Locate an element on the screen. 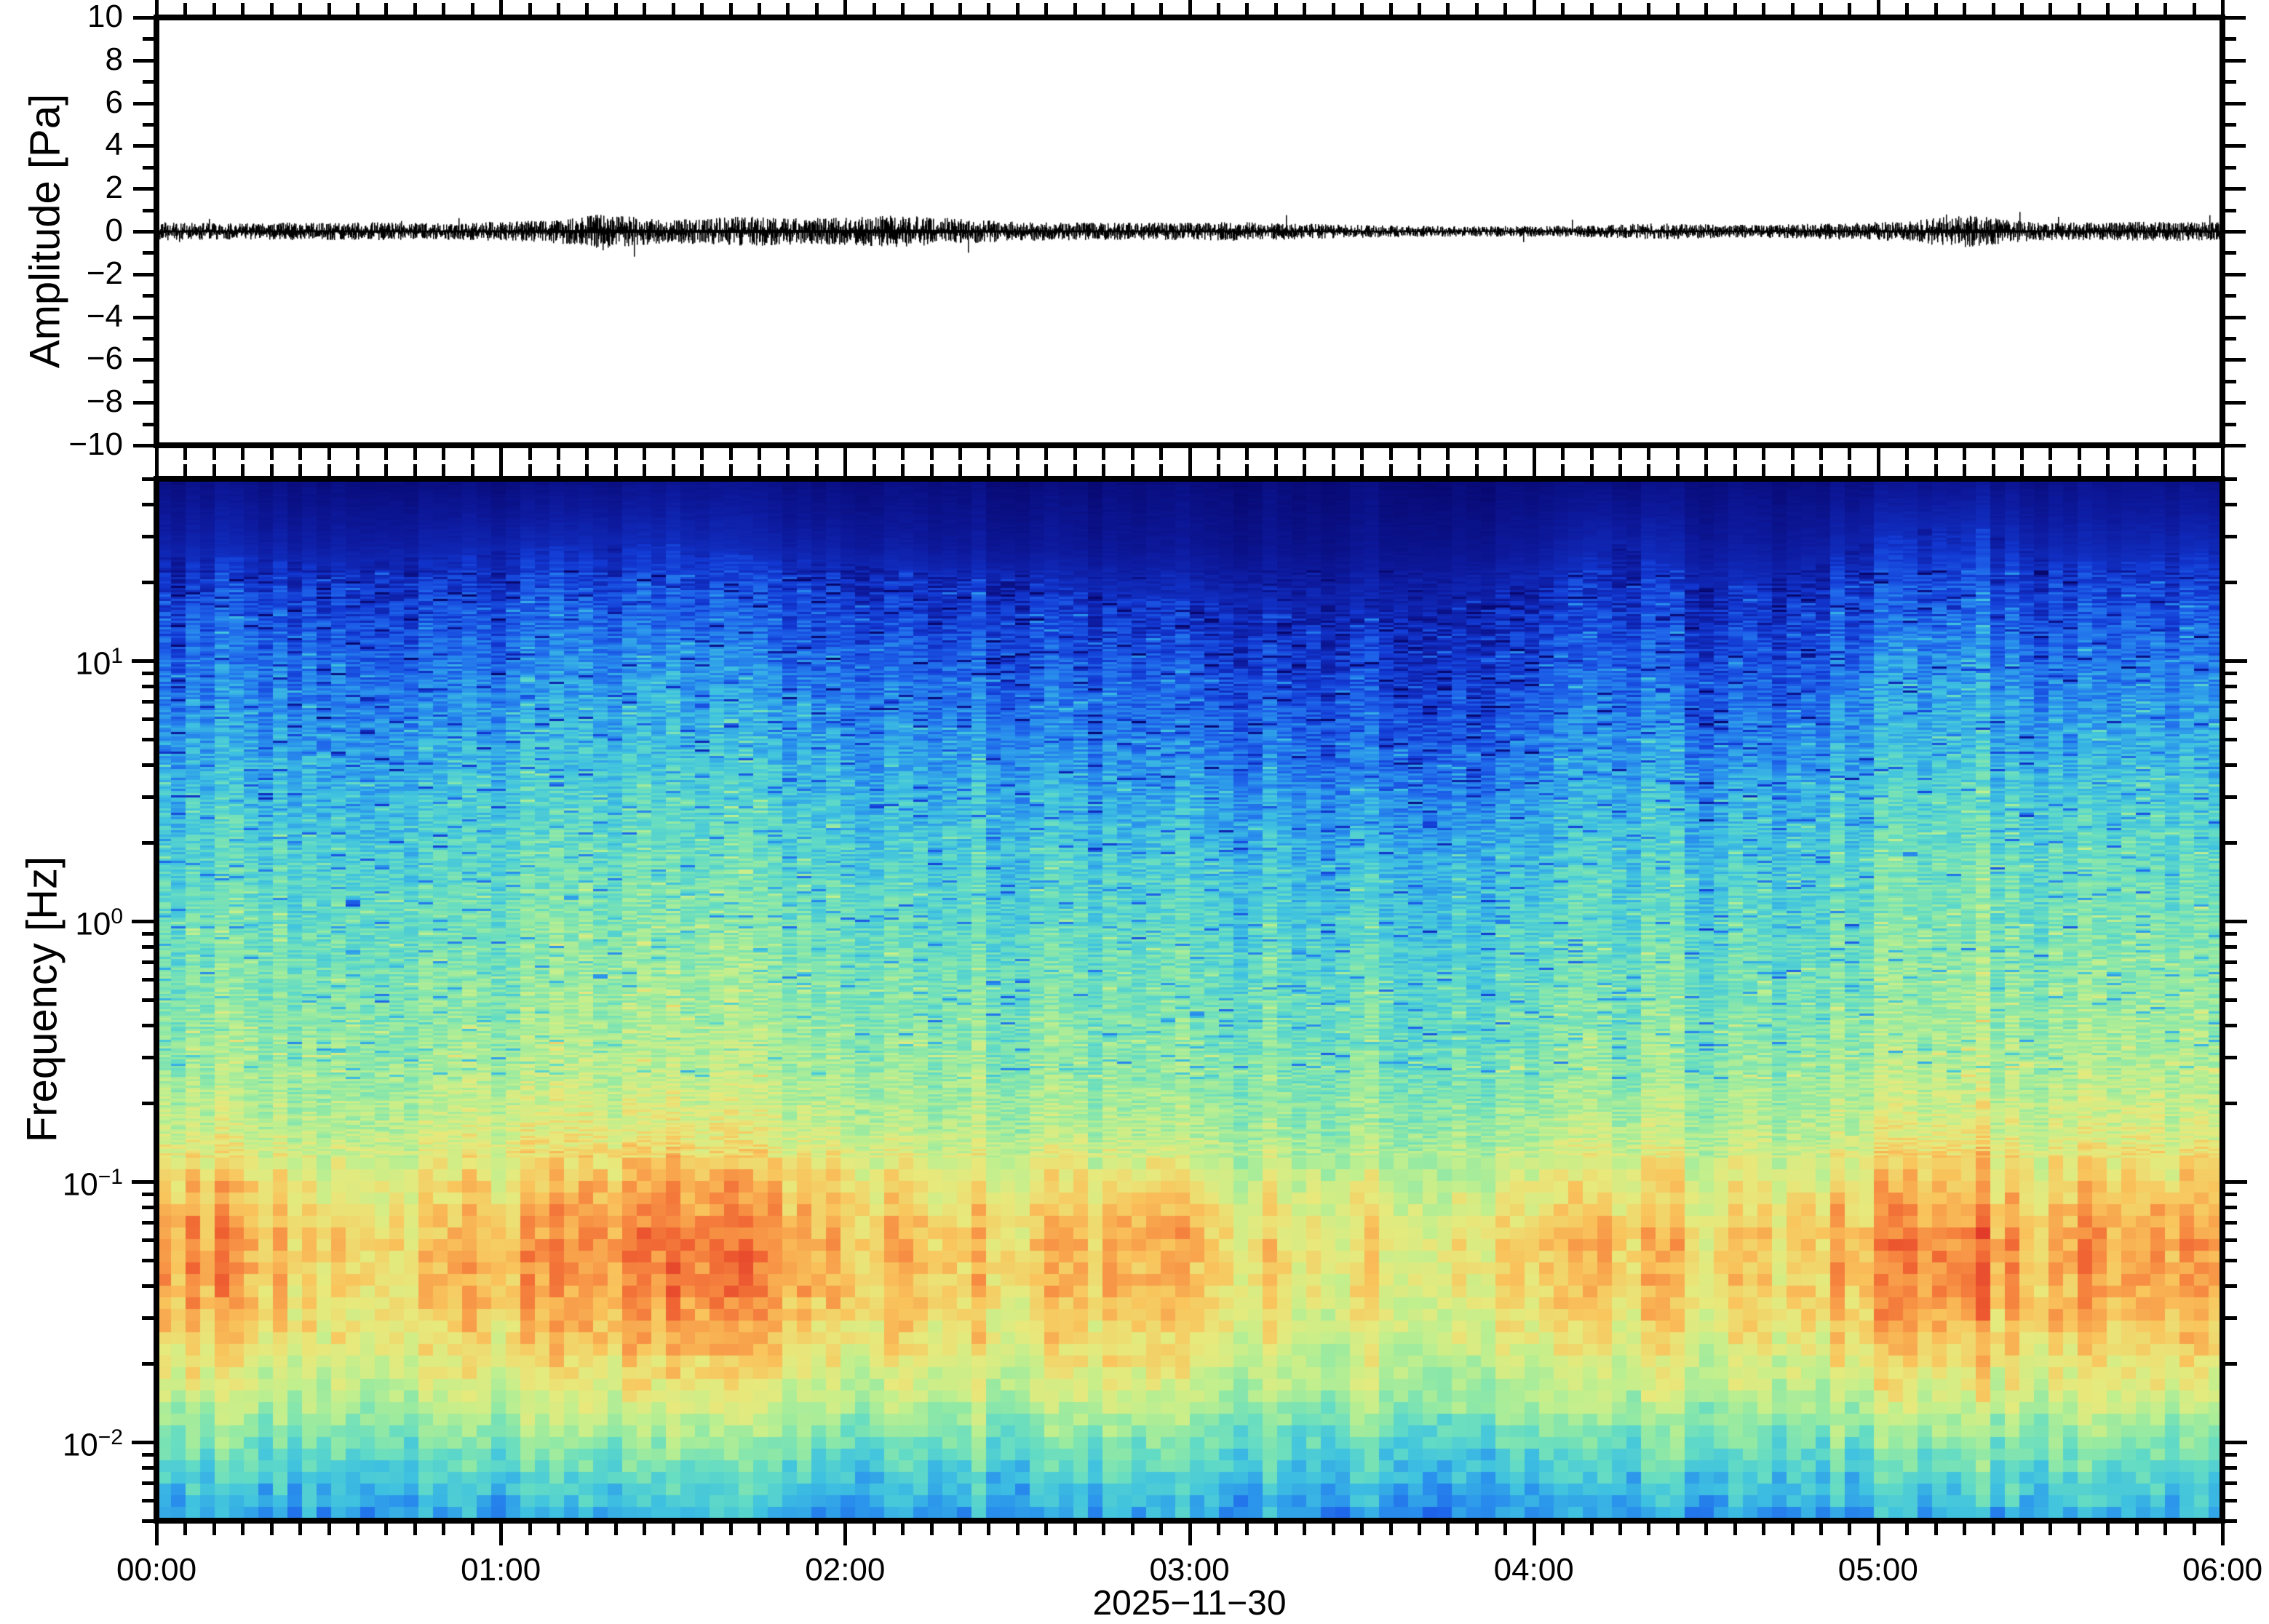 The image size is (2269, 1624). amplitude-tick-label: −10 is located at coordinates (96, 444).